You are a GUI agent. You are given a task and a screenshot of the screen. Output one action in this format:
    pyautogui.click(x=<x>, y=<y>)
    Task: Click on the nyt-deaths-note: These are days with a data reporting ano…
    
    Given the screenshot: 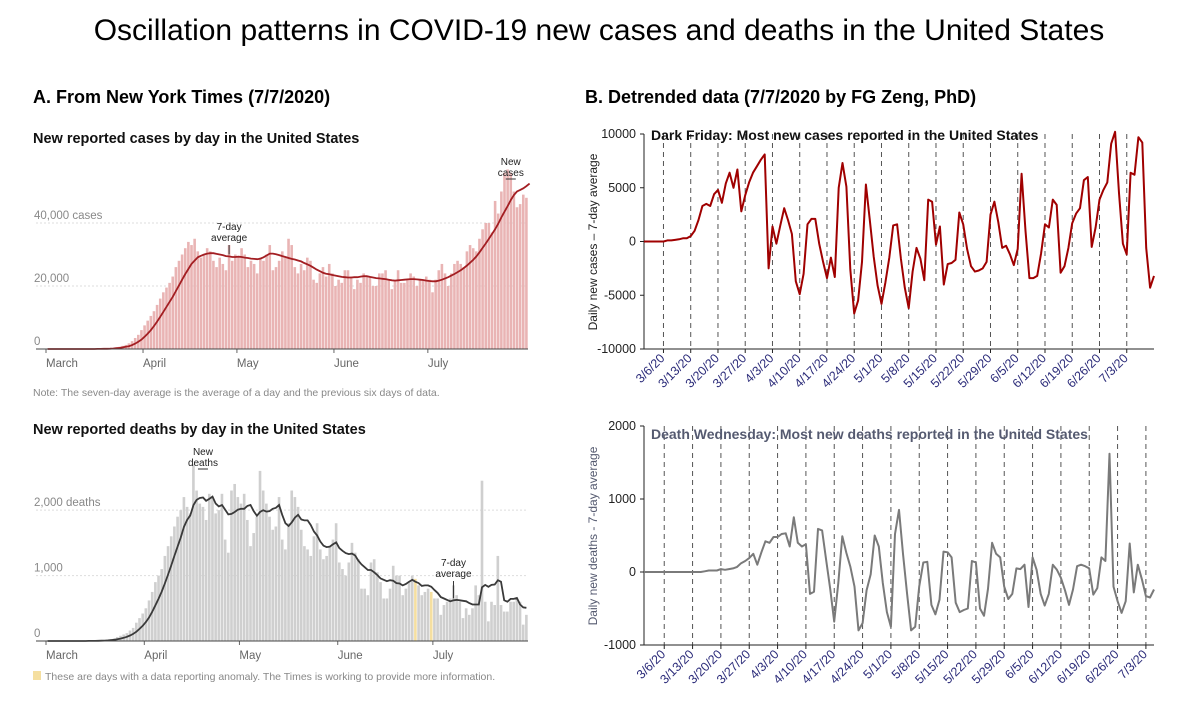 What is the action you would take?
    pyautogui.click(x=270, y=677)
    